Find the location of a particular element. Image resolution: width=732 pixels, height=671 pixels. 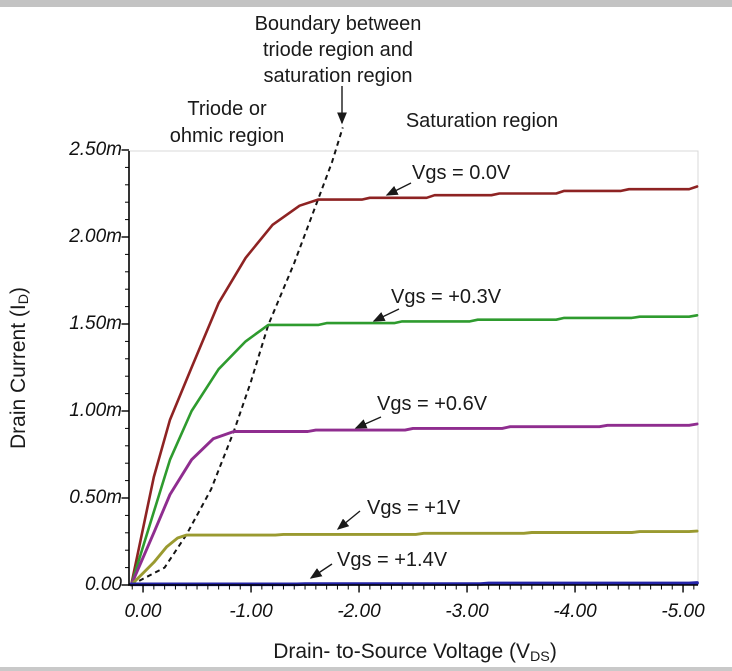

triode-region-annotation: Triode or ohmic region is located at coordinates (227, 122).